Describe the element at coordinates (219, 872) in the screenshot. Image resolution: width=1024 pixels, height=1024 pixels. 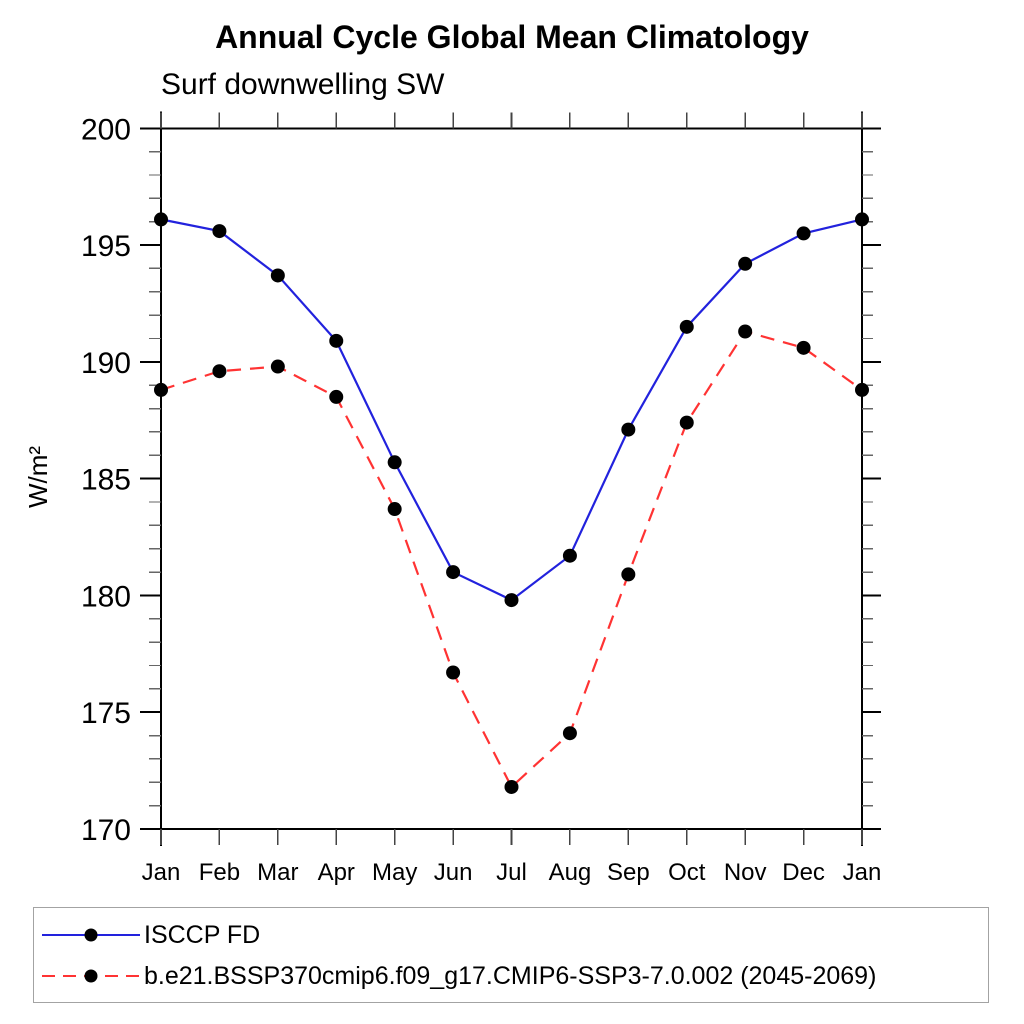
I see `x-tick-label: Feb` at that location.